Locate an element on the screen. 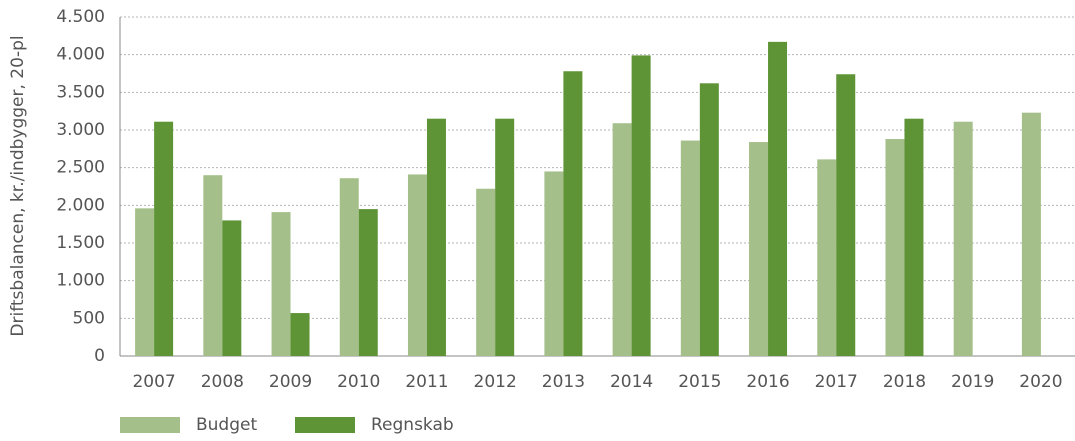 This screenshot has width=1075, height=441. x-tick-label: 2015 is located at coordinates (699, 382).